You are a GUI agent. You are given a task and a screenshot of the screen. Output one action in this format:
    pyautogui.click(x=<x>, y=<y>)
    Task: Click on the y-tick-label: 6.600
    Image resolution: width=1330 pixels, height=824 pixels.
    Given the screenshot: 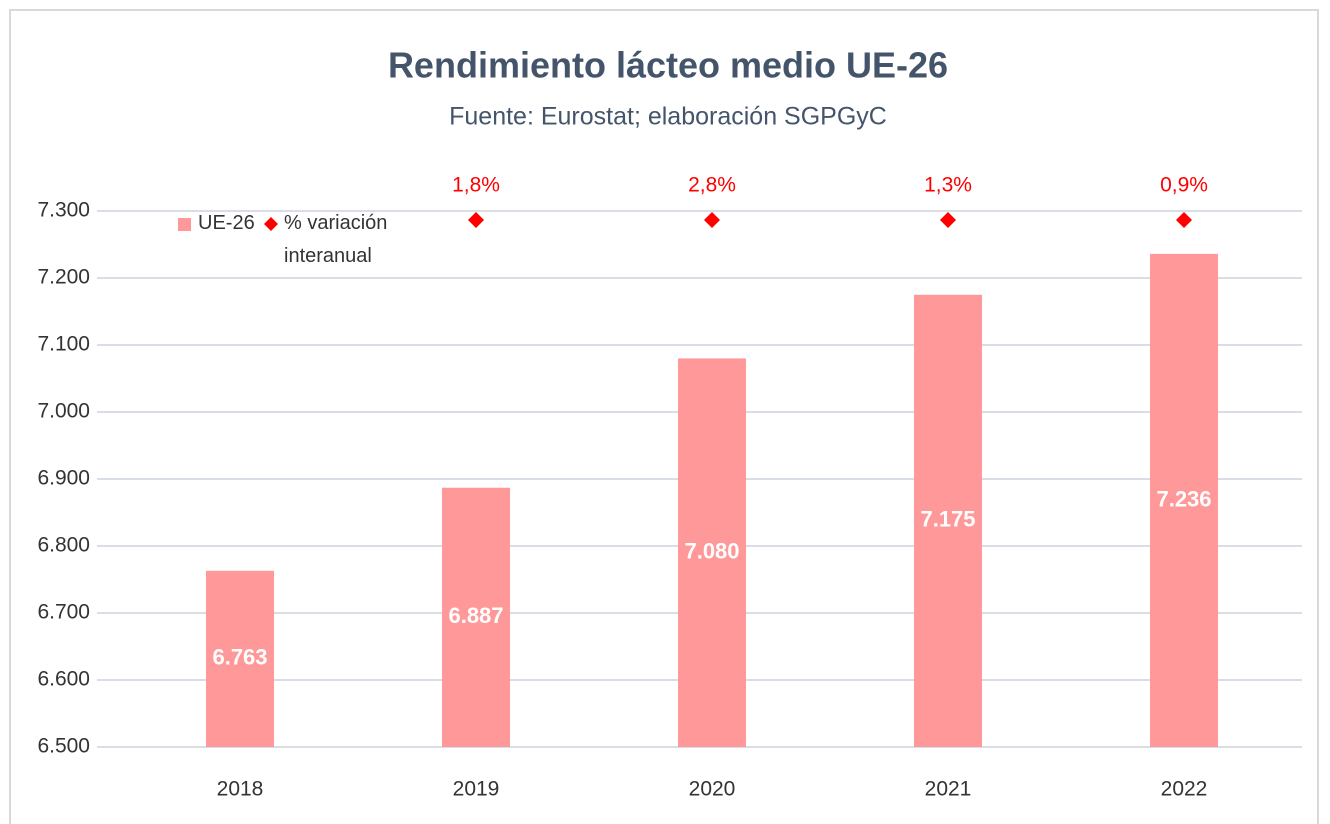 What is the action you would take?
    pyautogui.click(x=63, y=679)
    